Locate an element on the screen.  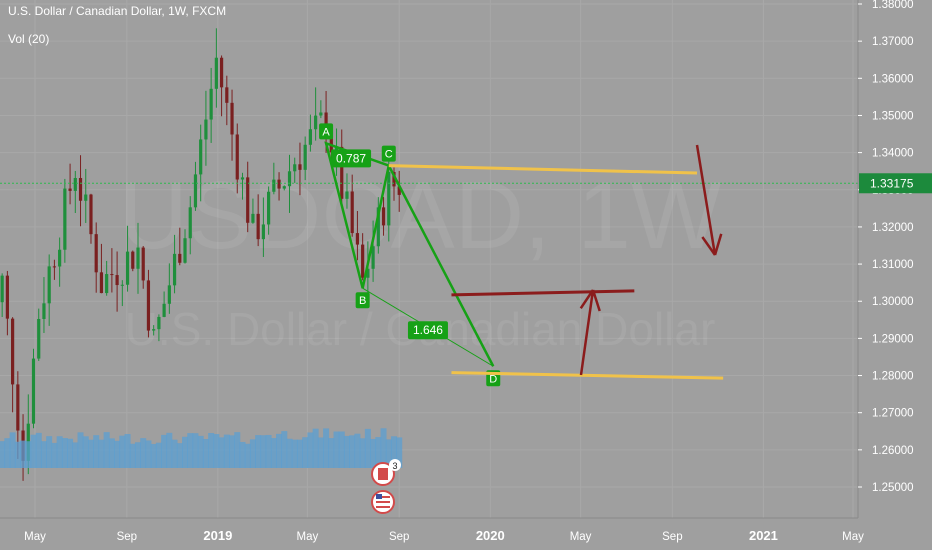
y-tick-label: 1.26000 is located at coordinates (893, 451).